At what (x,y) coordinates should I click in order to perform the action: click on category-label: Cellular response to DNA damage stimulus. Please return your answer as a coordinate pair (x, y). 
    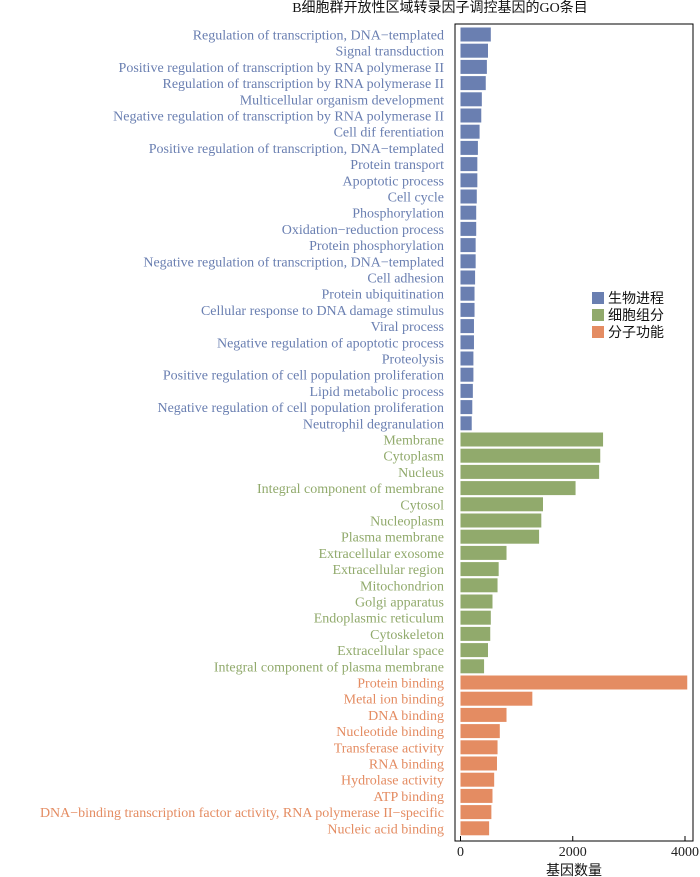
    Looking at the image, I should click on (322, 311).